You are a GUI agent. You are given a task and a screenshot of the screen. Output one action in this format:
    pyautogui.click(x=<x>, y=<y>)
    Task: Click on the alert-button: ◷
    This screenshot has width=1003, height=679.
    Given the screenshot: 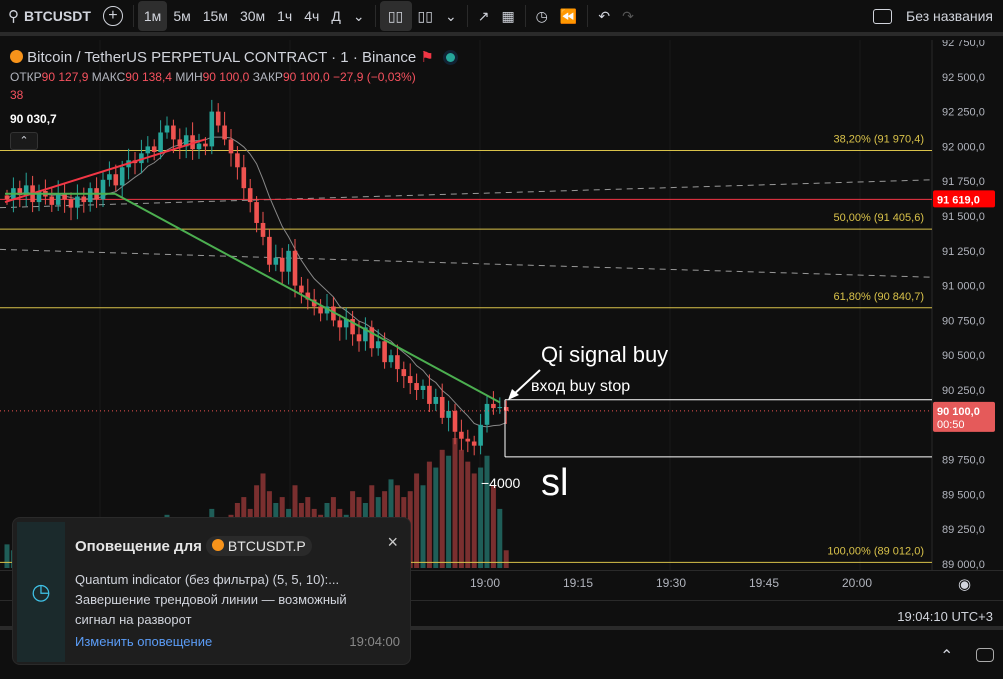 What is the action you would take?
    pyautogui.click(x=542, y=16)
    